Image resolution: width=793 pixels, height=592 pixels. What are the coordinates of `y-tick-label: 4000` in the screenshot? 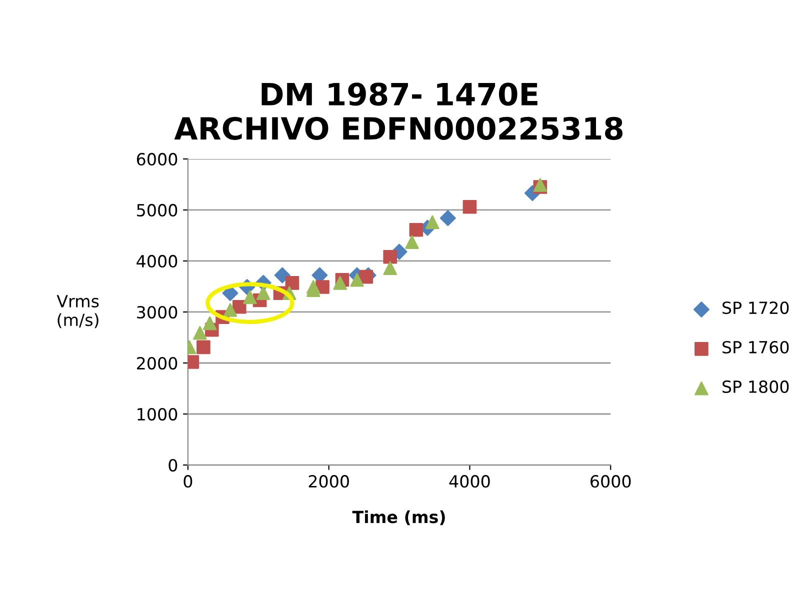 It's located at (157, 261).